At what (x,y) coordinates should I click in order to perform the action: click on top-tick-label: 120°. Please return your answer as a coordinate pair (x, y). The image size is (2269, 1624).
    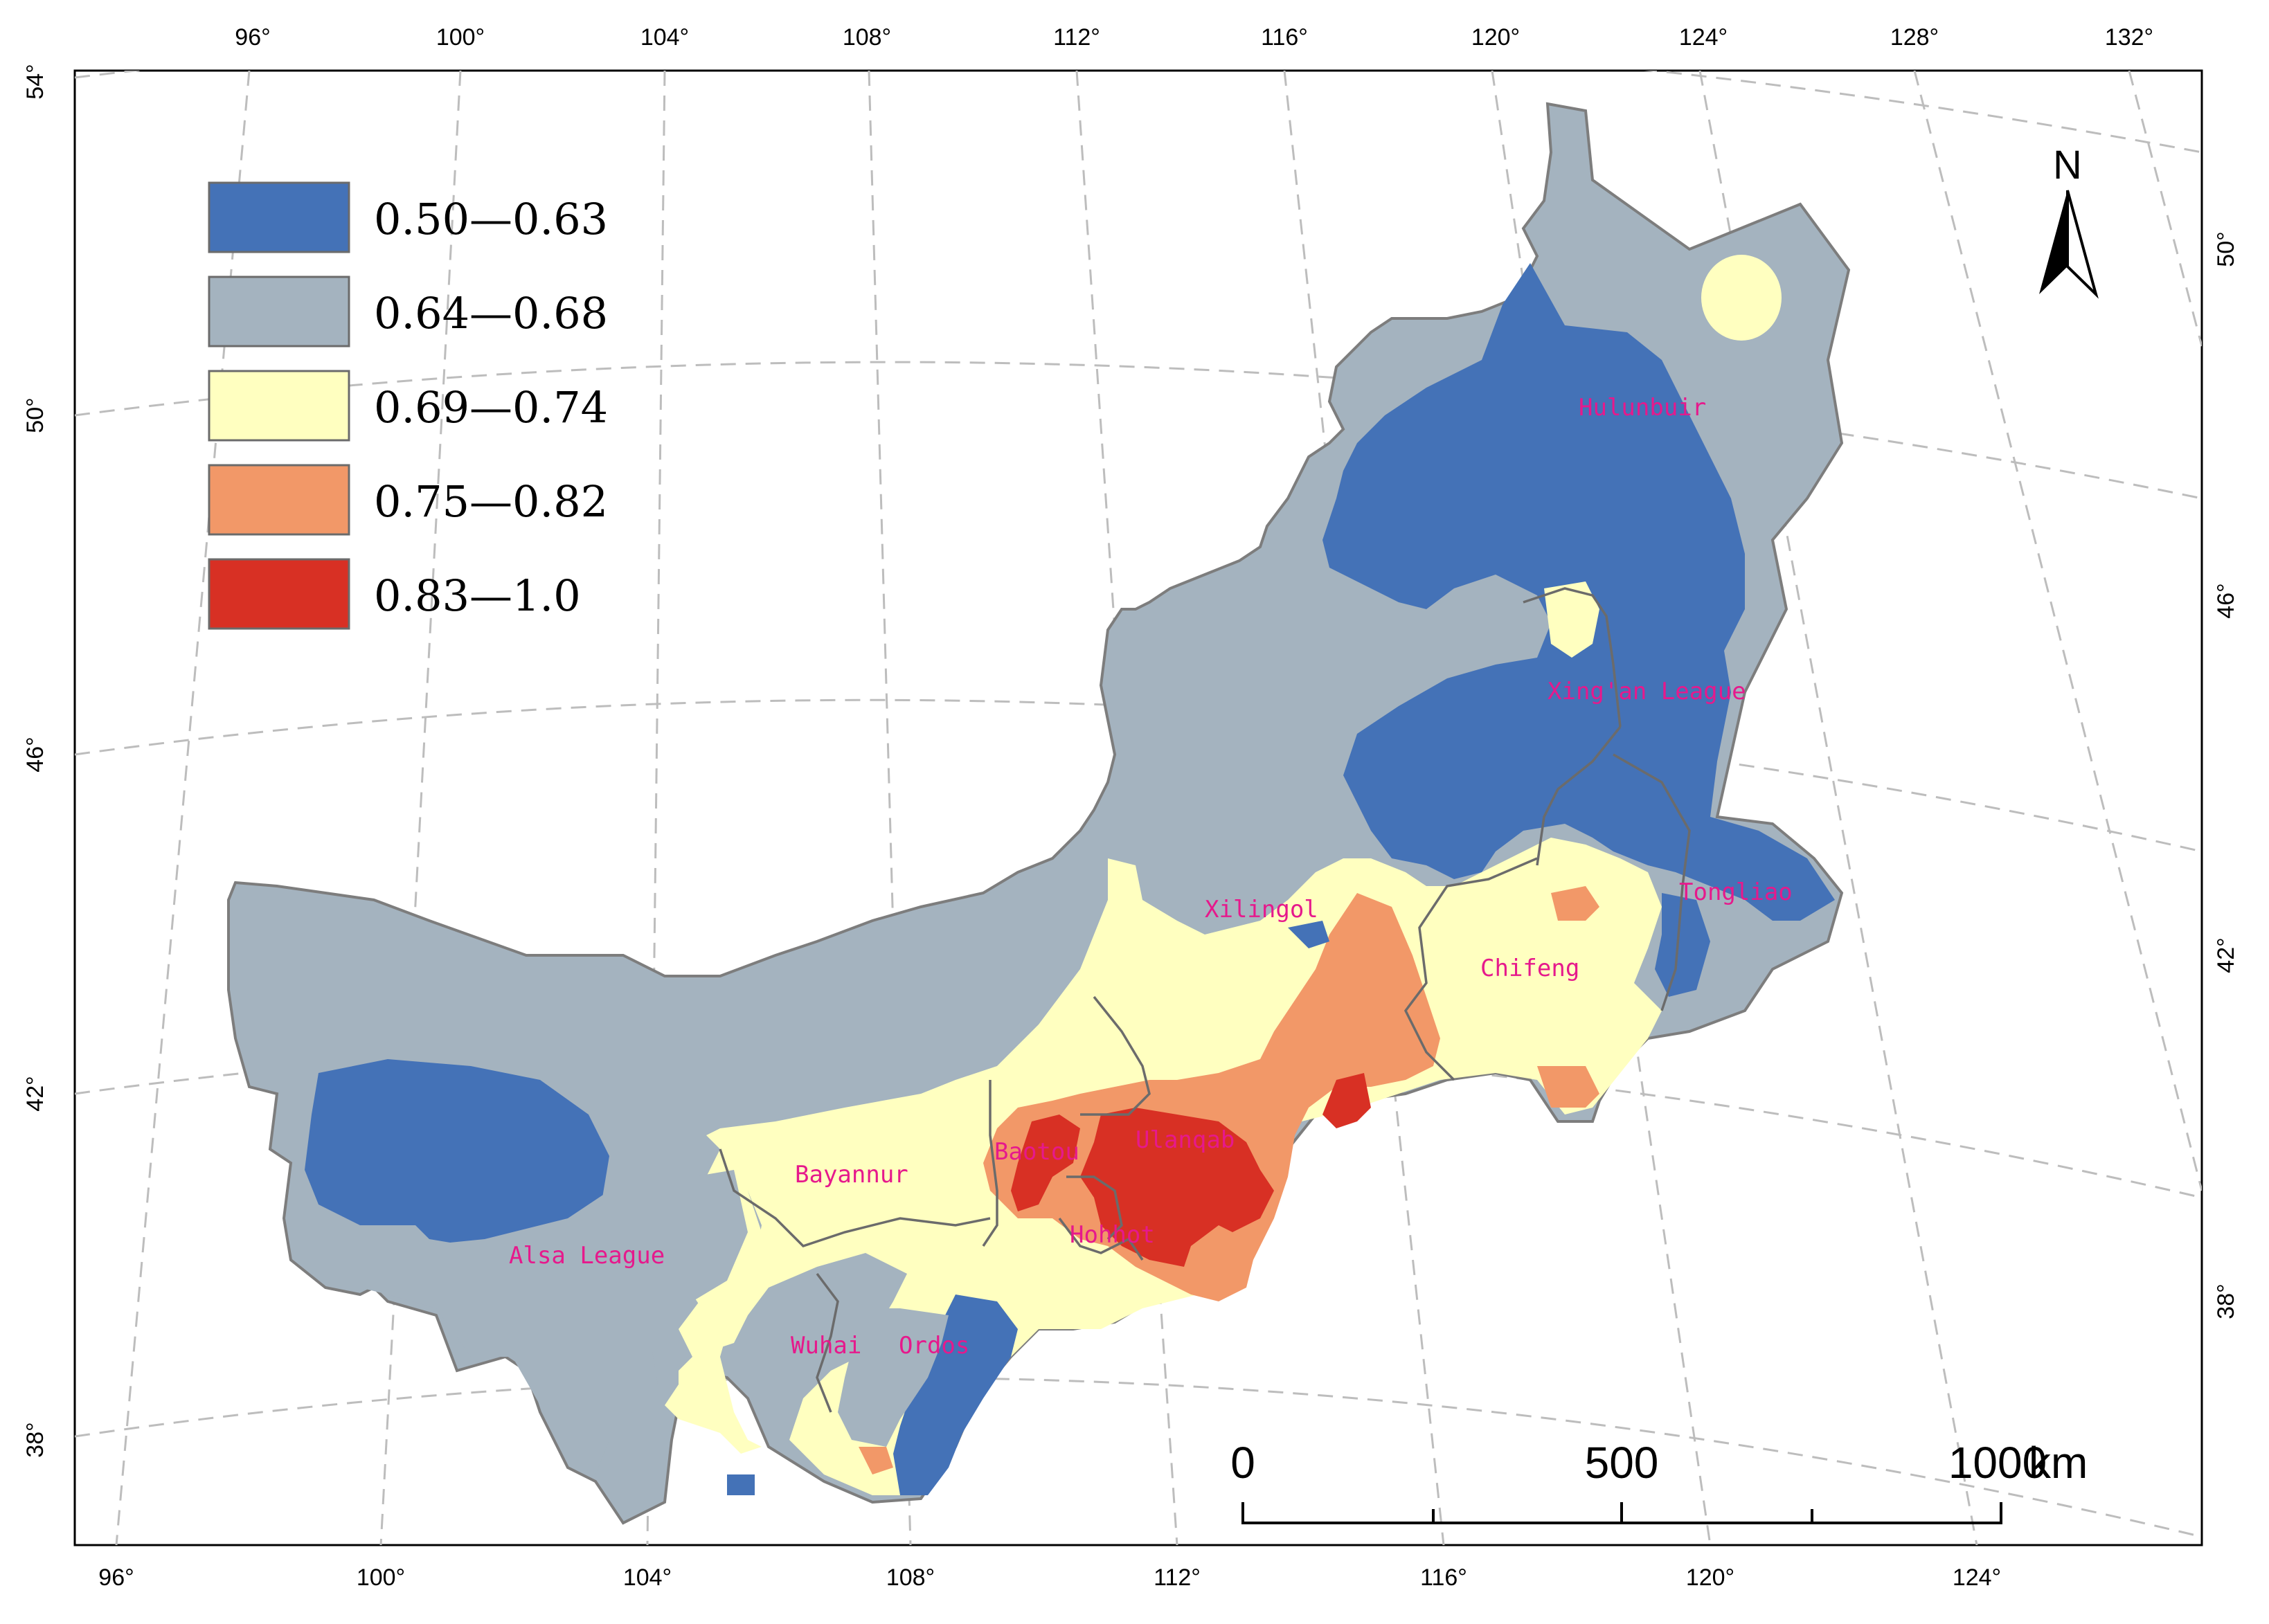
    Looking at the image, I should click on (1495, 37).